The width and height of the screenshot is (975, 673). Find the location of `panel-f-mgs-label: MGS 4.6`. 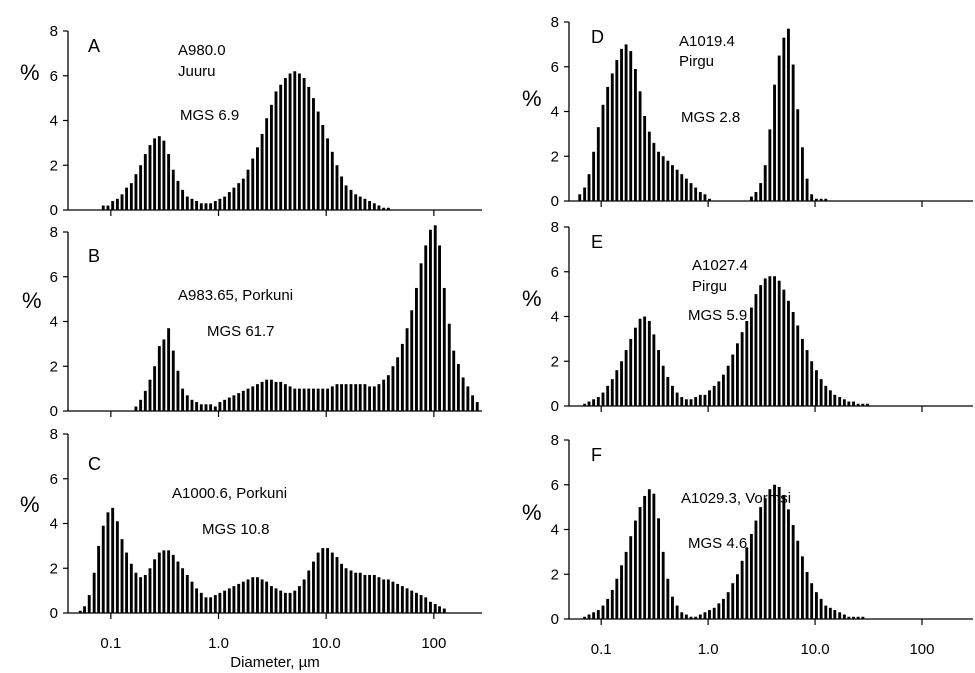

panel-f-mgs-label: MGS 4.6 is located at coordinates (717, 543).